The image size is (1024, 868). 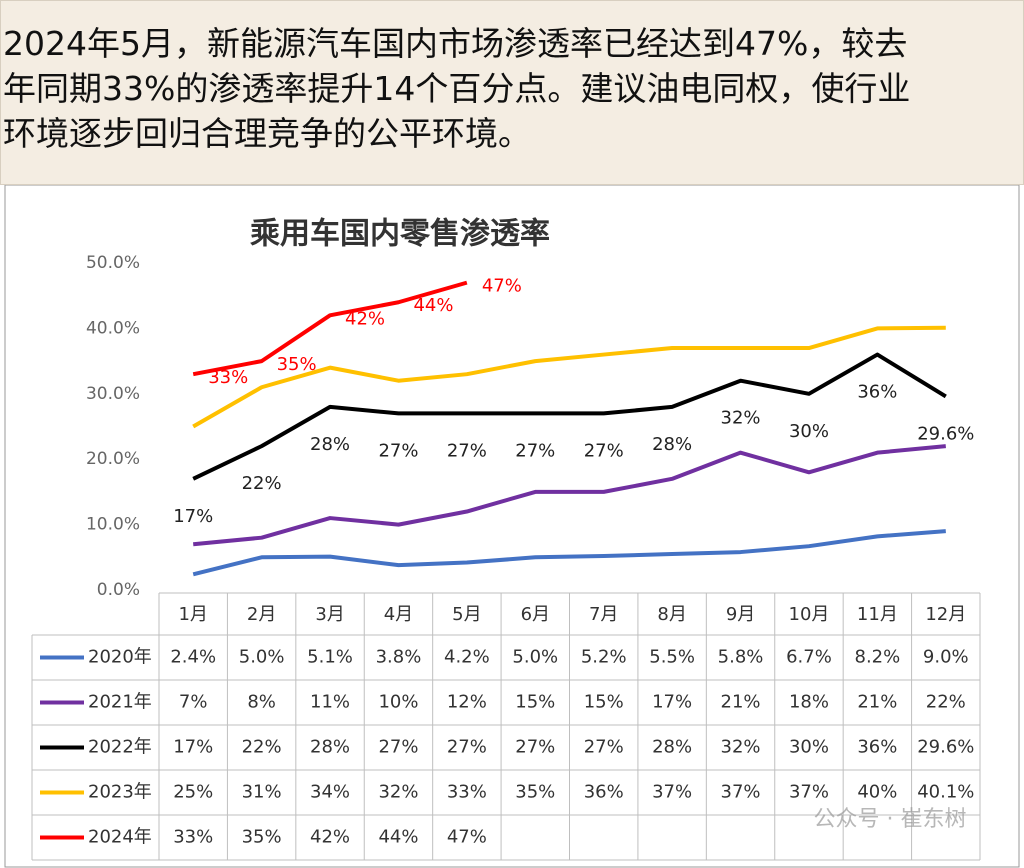 I want to click on data-label: 32%, so click(x=741, y=418).